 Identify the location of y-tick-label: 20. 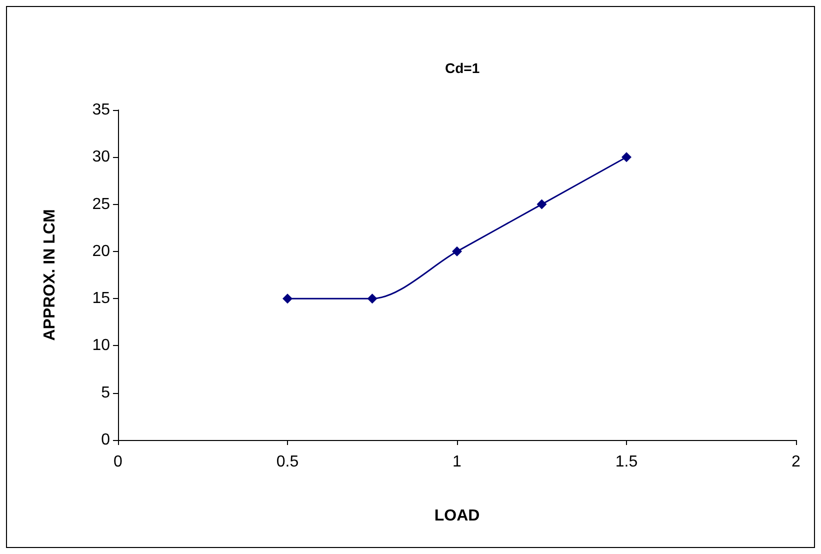
(101, 251).